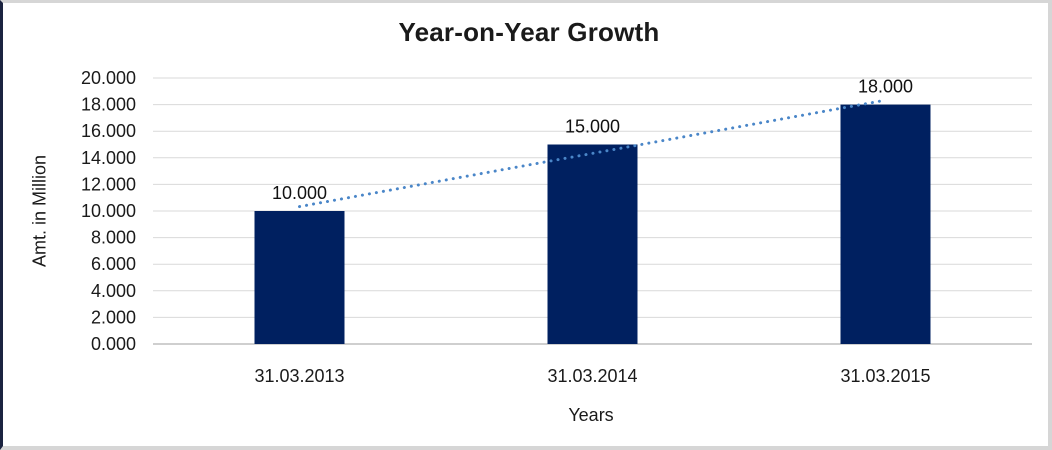  Describe the element at coordinates (113, 238) in the screenshot. I see `y-axis-tick-label: 8.000` at that location.